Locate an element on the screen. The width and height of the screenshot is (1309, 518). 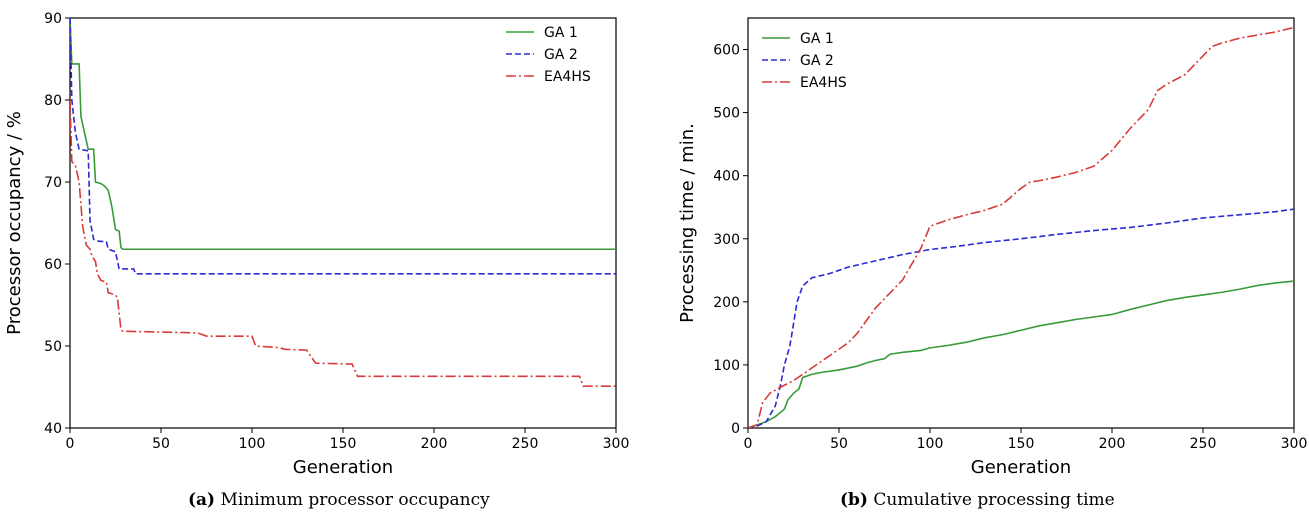
y-tick-label: 500 is located at coordinates (726, 114).